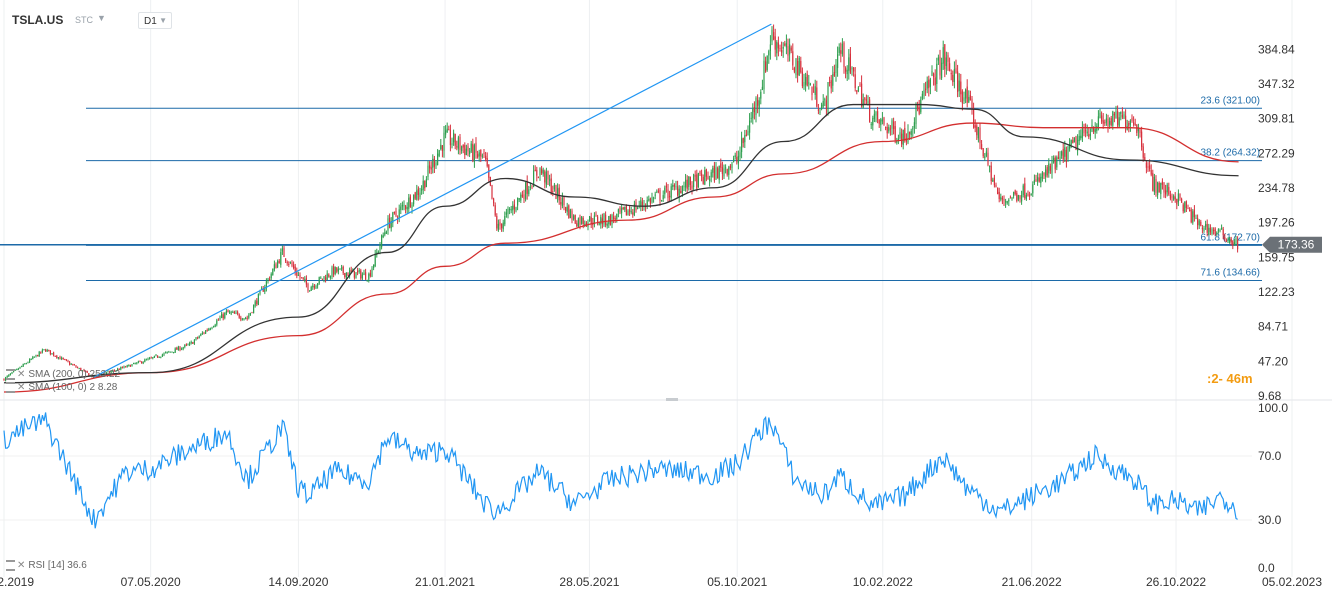 The width and height of the screenshot is (1332, 604). Describe the element at coordinates (101, 18) in the screenshot. I see `chevron-down-icon: ▼` at that location.